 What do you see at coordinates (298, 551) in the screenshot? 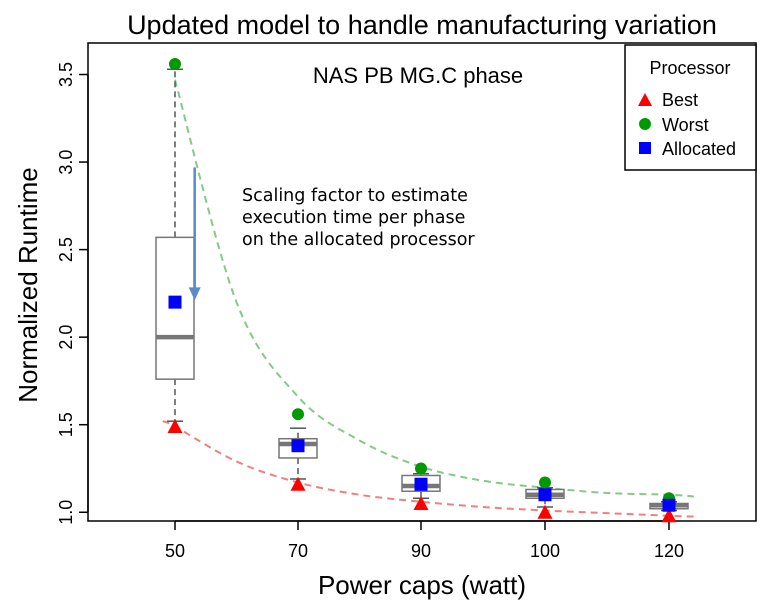
I see `x-tick-label-1: 70` at bounding box center [298, 551].